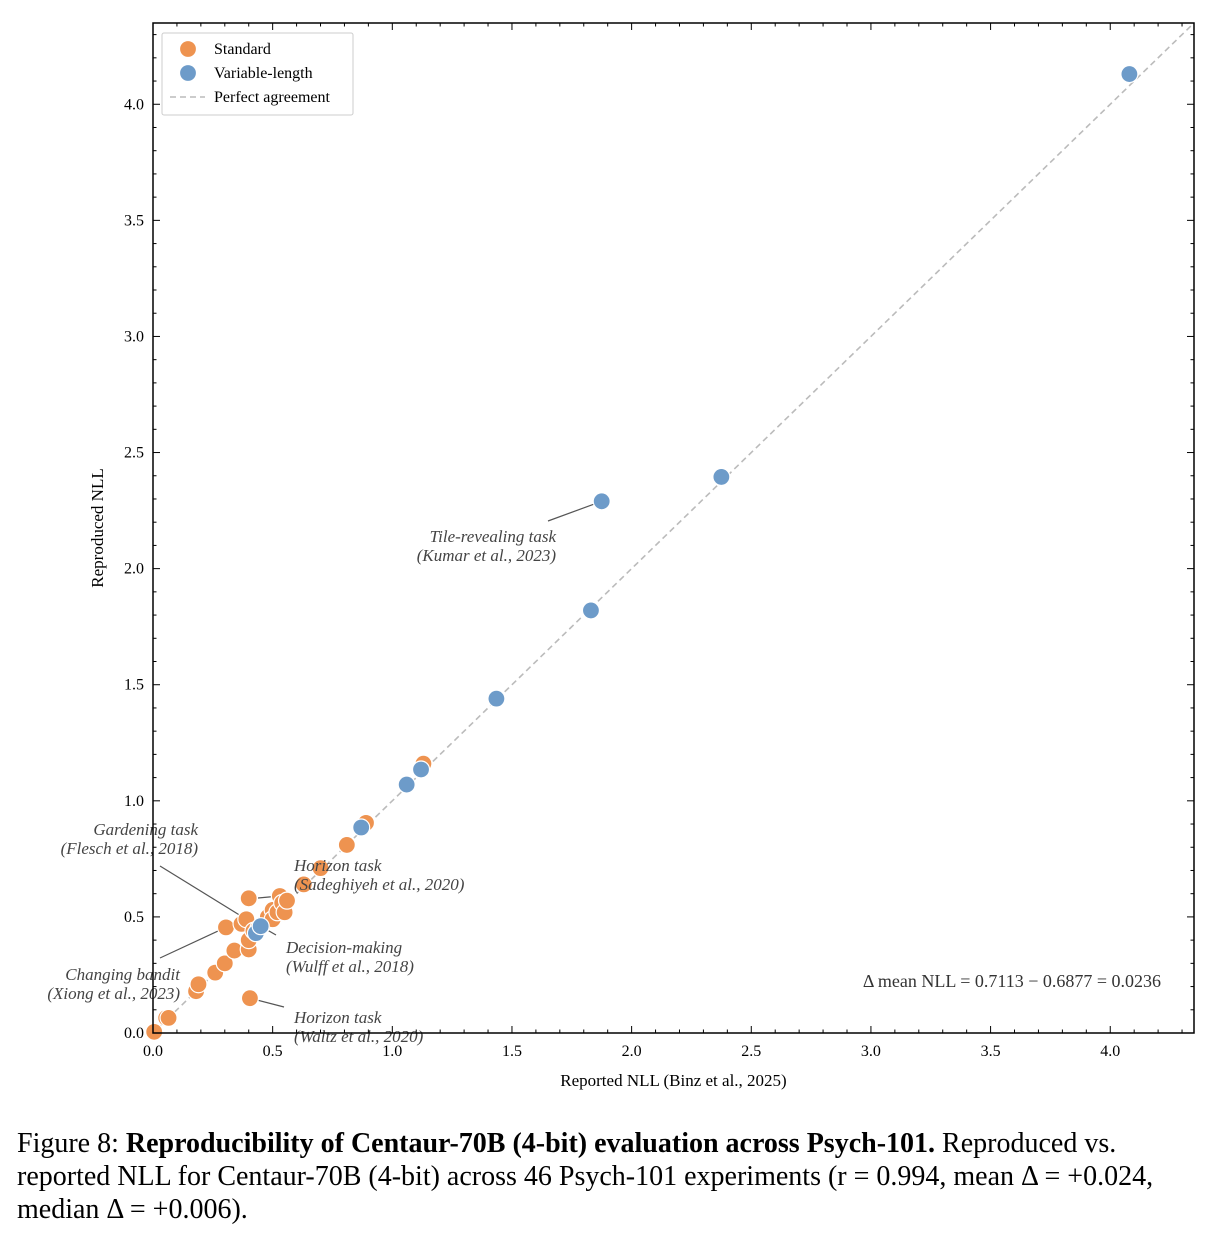  I want to click on annotation-label-line2: (Wulff et al., 2018), so click(350, 966).